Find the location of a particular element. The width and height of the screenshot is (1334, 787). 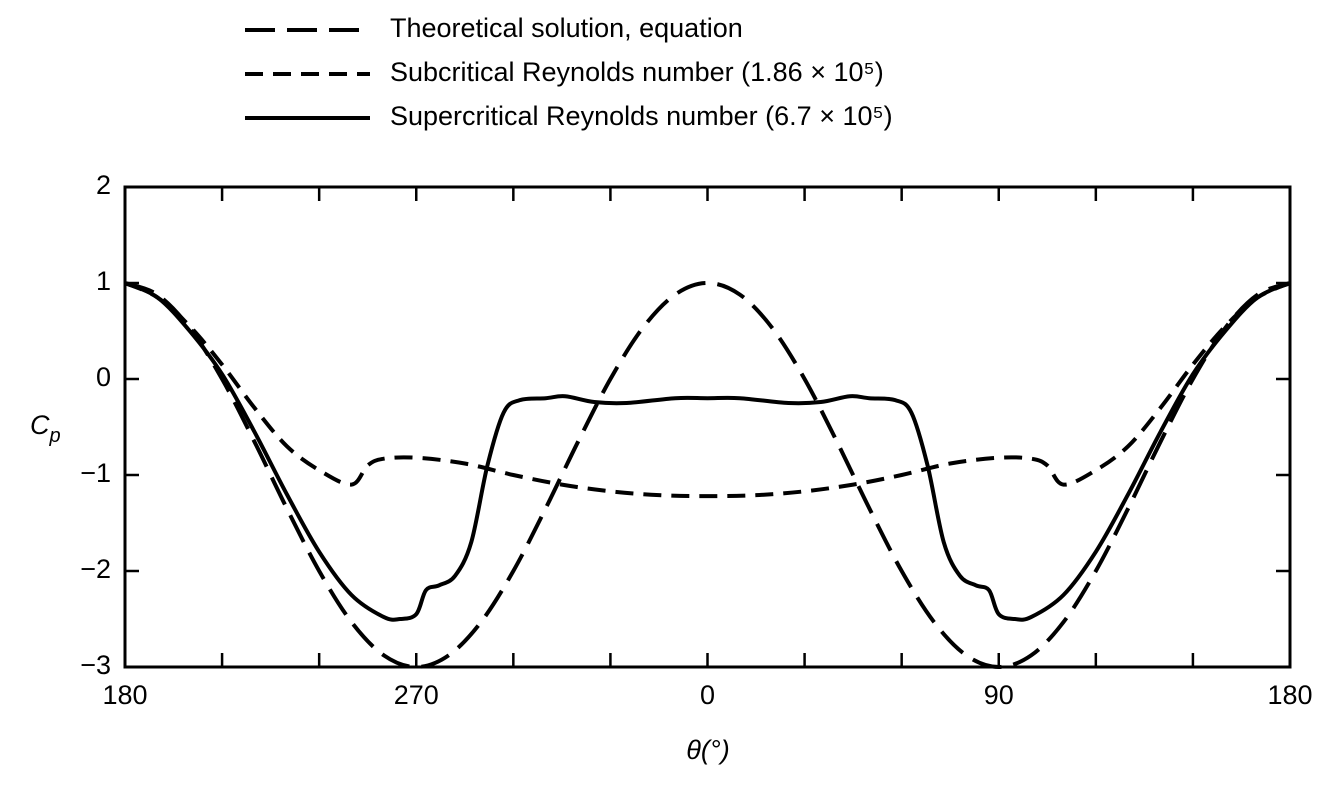

x-tick-label: 0 is located at coordinates (707, 695).